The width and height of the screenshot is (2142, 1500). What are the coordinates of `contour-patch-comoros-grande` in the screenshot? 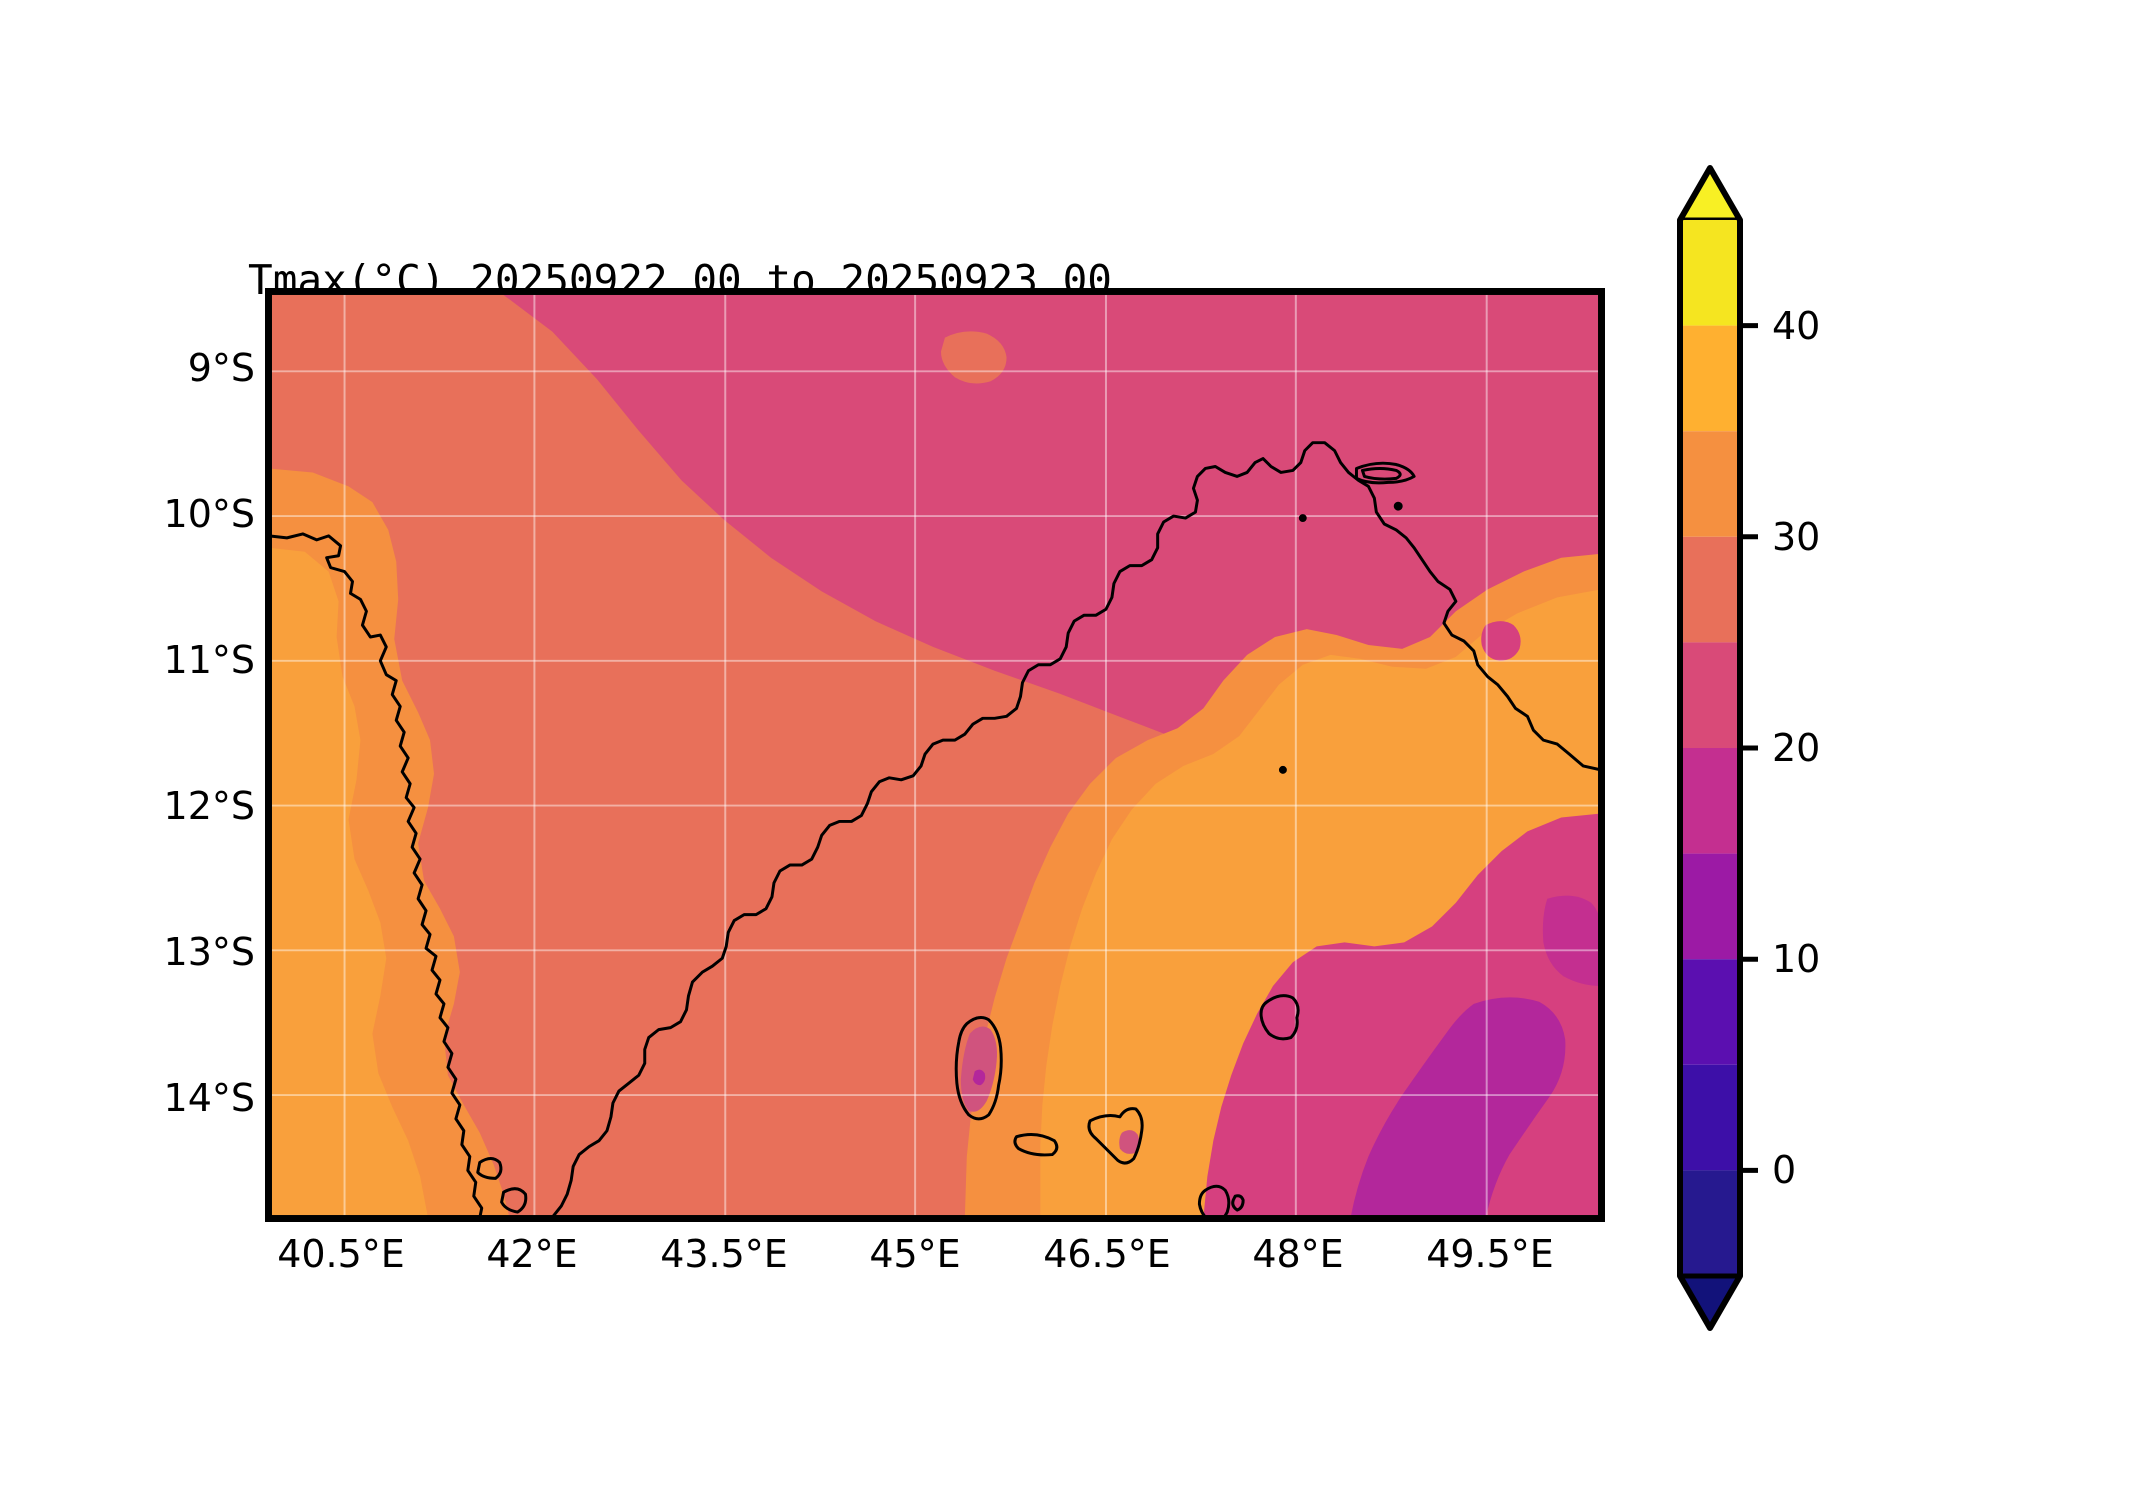 It's located at (979, 1069).